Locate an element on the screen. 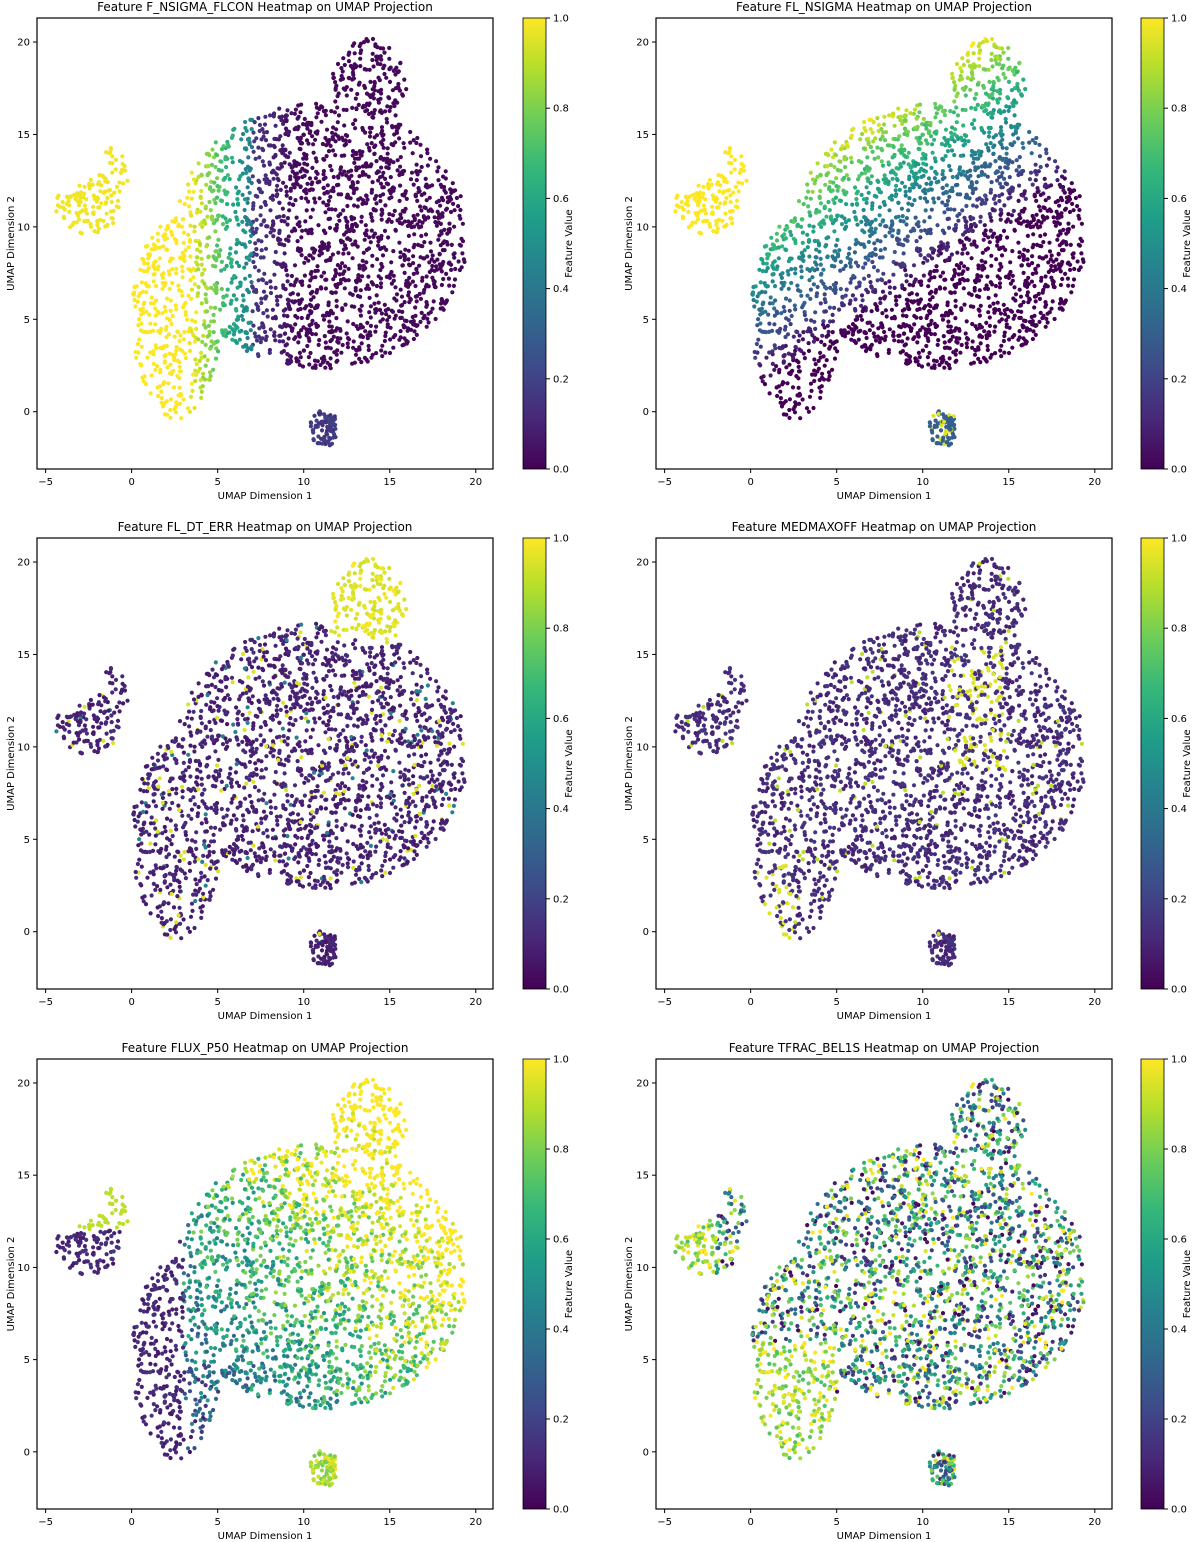  y-tick-label: 10 is located at coordinates (23, 227).